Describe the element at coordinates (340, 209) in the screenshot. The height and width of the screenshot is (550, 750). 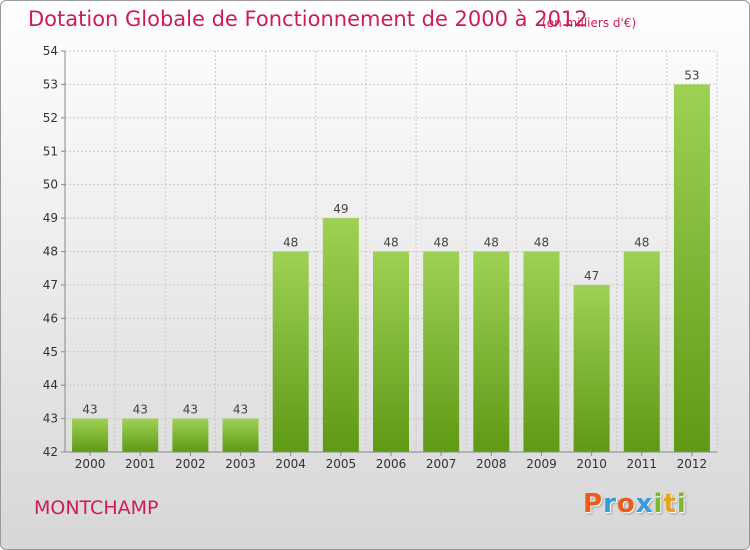
I see `data-label: 49` at that location.